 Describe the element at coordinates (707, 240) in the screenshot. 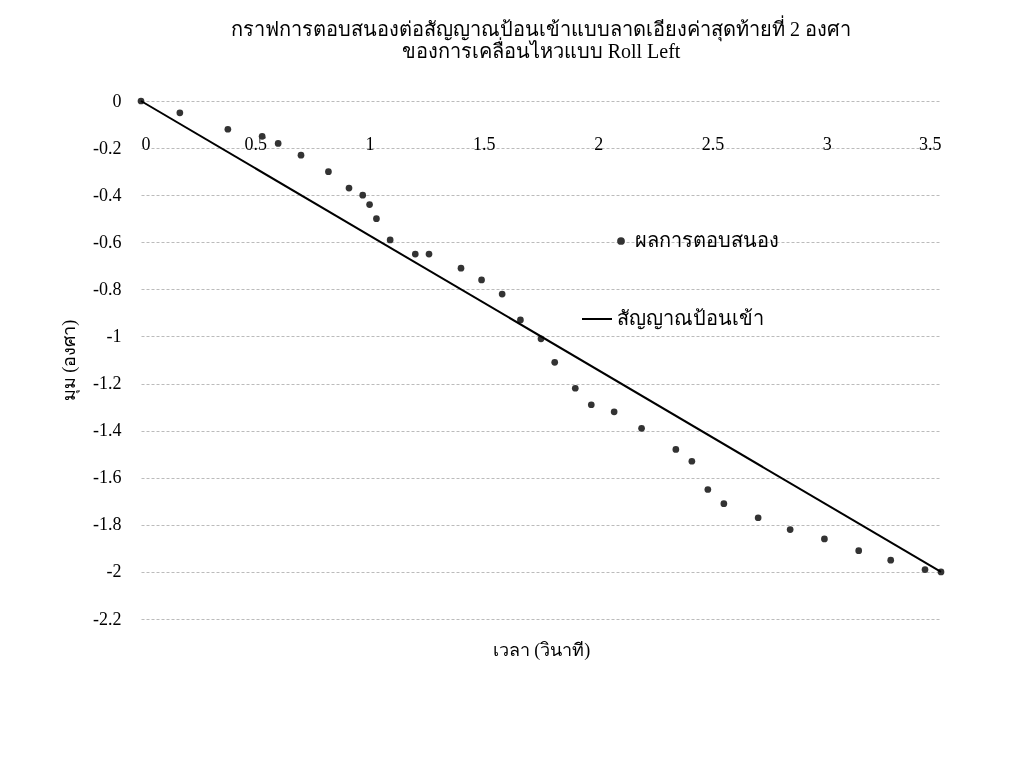

I see `legend-label: ผลการตอบสนอง` at that location.